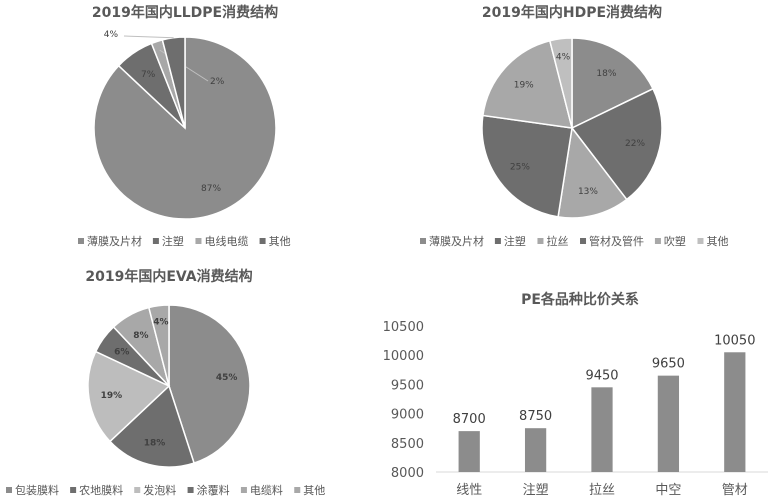 The image size is (771, 503). Describe the element at coordinates (668, 364) in the screenshot. I see `bar-value-label: 9650` at that location.